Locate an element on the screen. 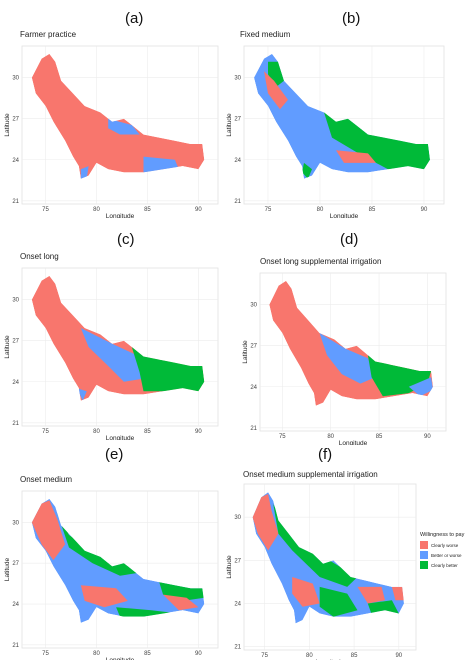 The width and height of the screenshot is (474, 660). map-panel-b: 75 80 85 90 30 27 24 21 Longitude Latitude is located at coordinates (335, 131).